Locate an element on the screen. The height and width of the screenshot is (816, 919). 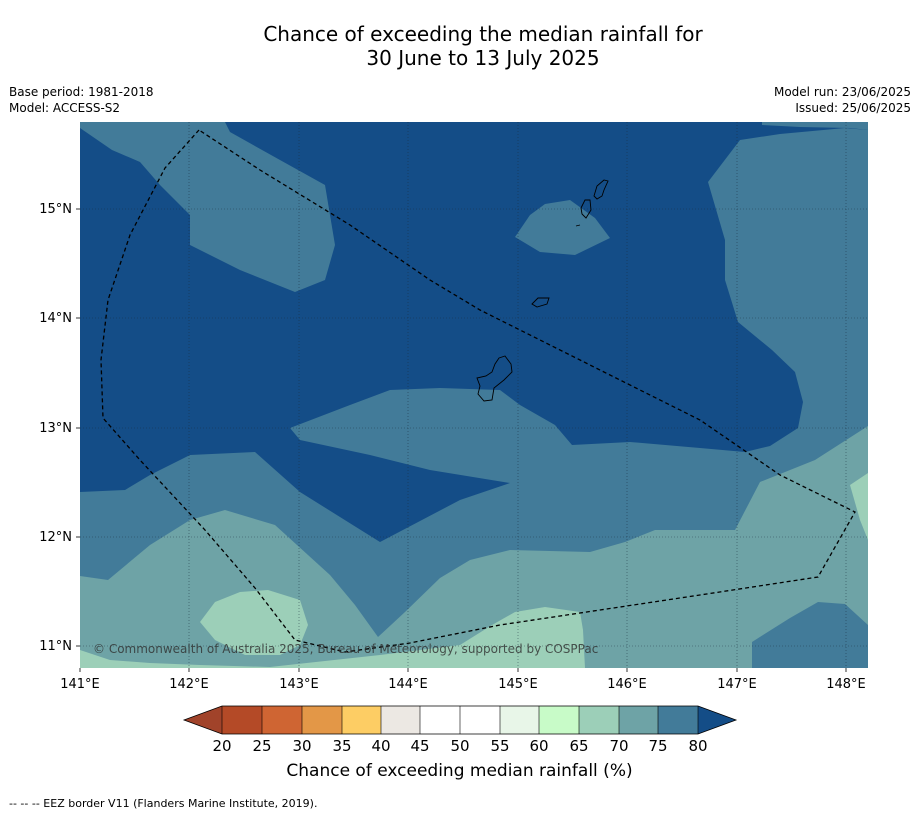
lon-label: 142°E is located at coordinates (189, 684).